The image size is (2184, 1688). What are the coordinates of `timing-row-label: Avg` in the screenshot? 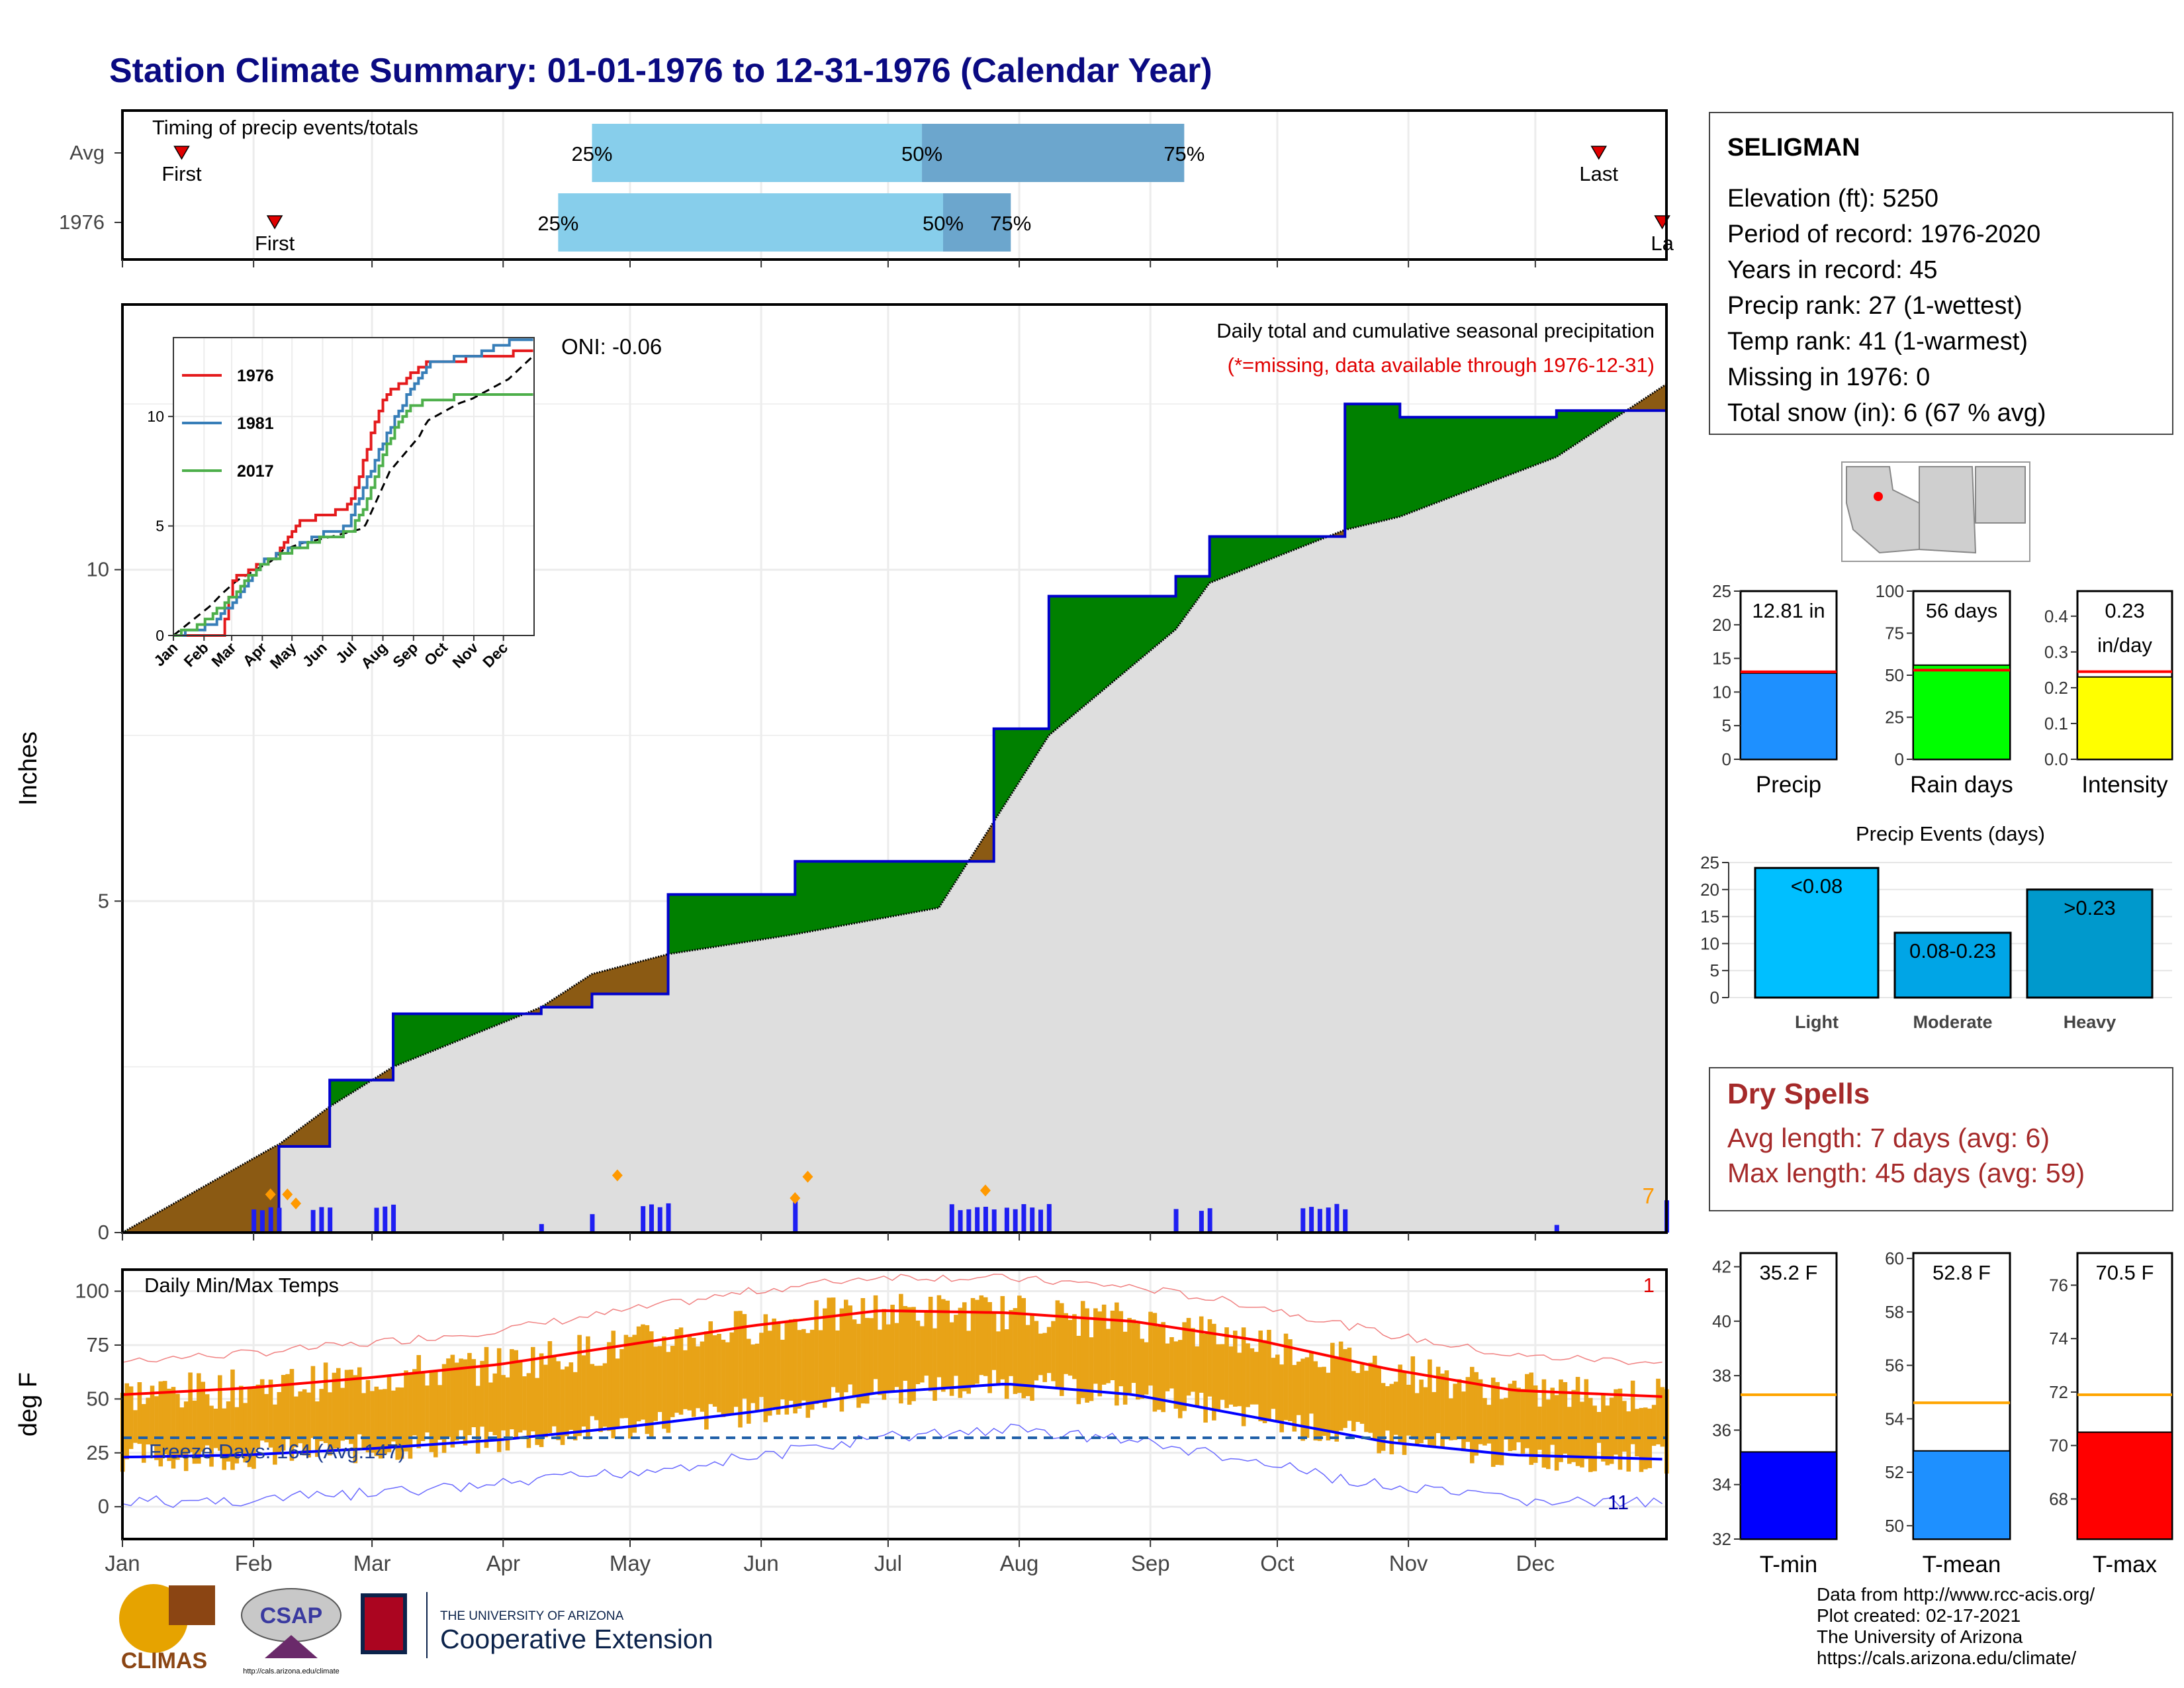 It's located at (87, 152).